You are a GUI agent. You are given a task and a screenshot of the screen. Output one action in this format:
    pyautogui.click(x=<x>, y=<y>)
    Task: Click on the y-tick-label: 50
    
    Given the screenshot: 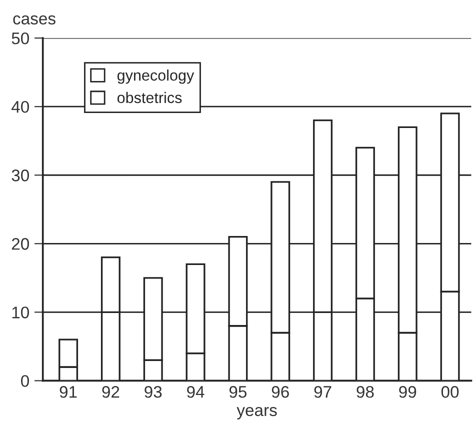 What is the action you would take?
    pyautogui.click(x=20, y=38)
    